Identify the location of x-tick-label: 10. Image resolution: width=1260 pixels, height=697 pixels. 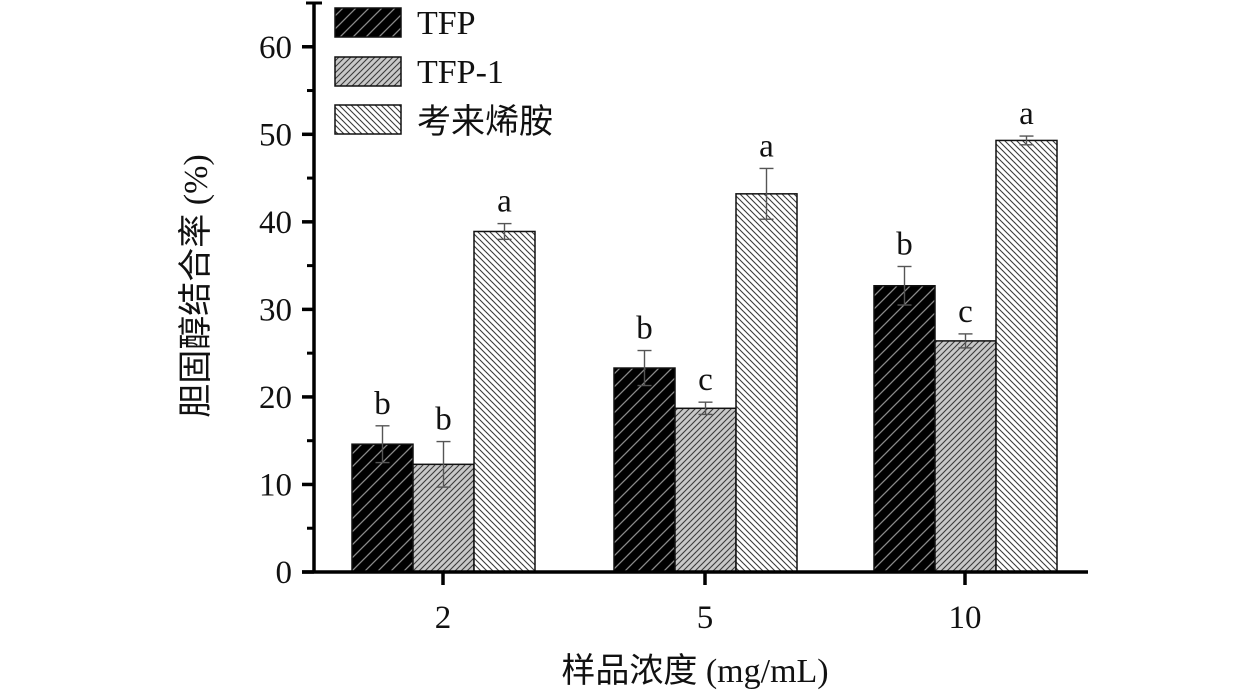
(965, 618).